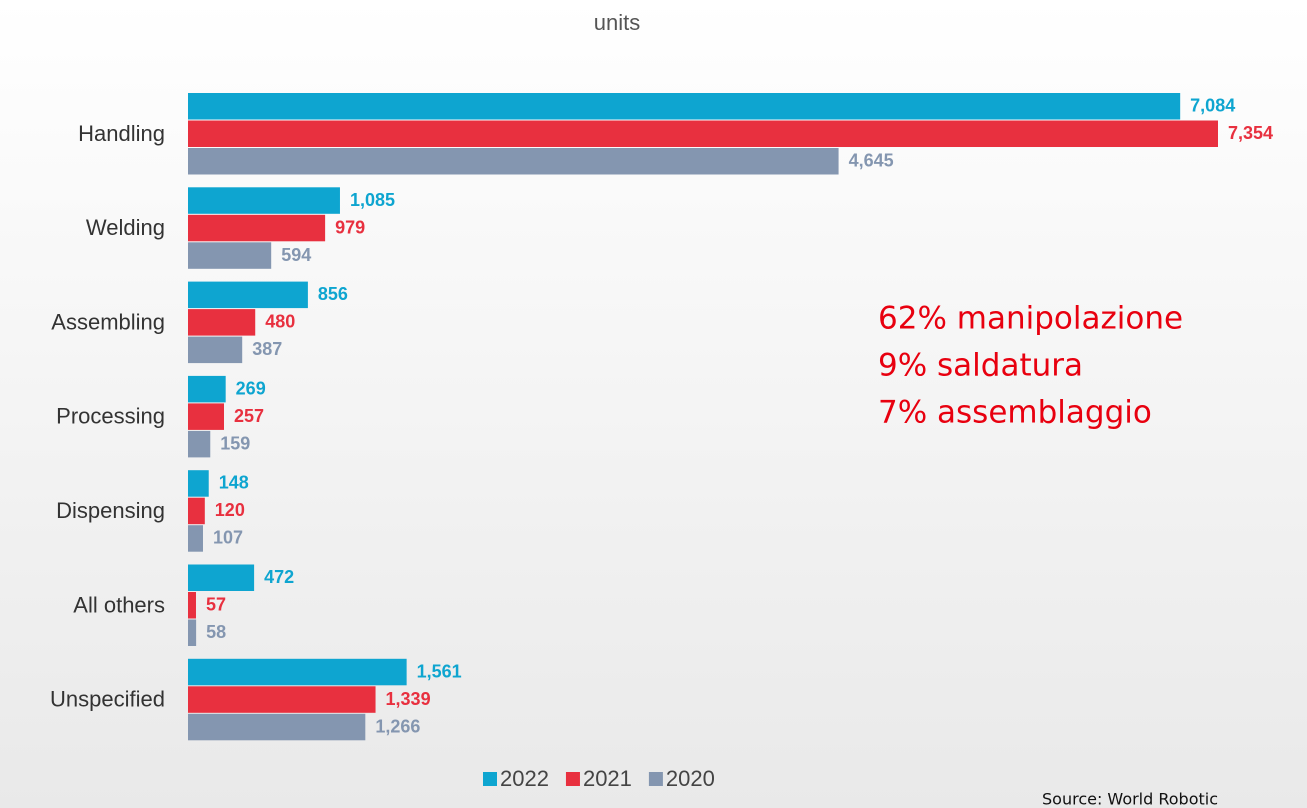 The height and width of the screenshot is (808, 1307). I want to click on category-label: Unspecified, so click(107, 699).